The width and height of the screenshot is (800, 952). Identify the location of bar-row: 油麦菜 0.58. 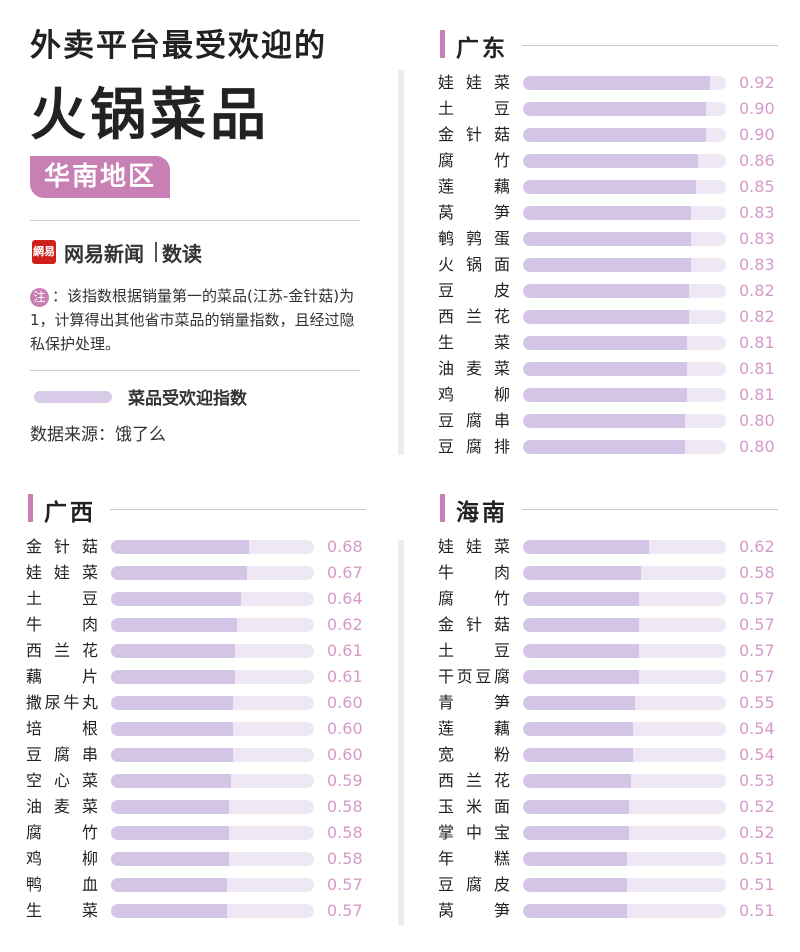
(198, 807).